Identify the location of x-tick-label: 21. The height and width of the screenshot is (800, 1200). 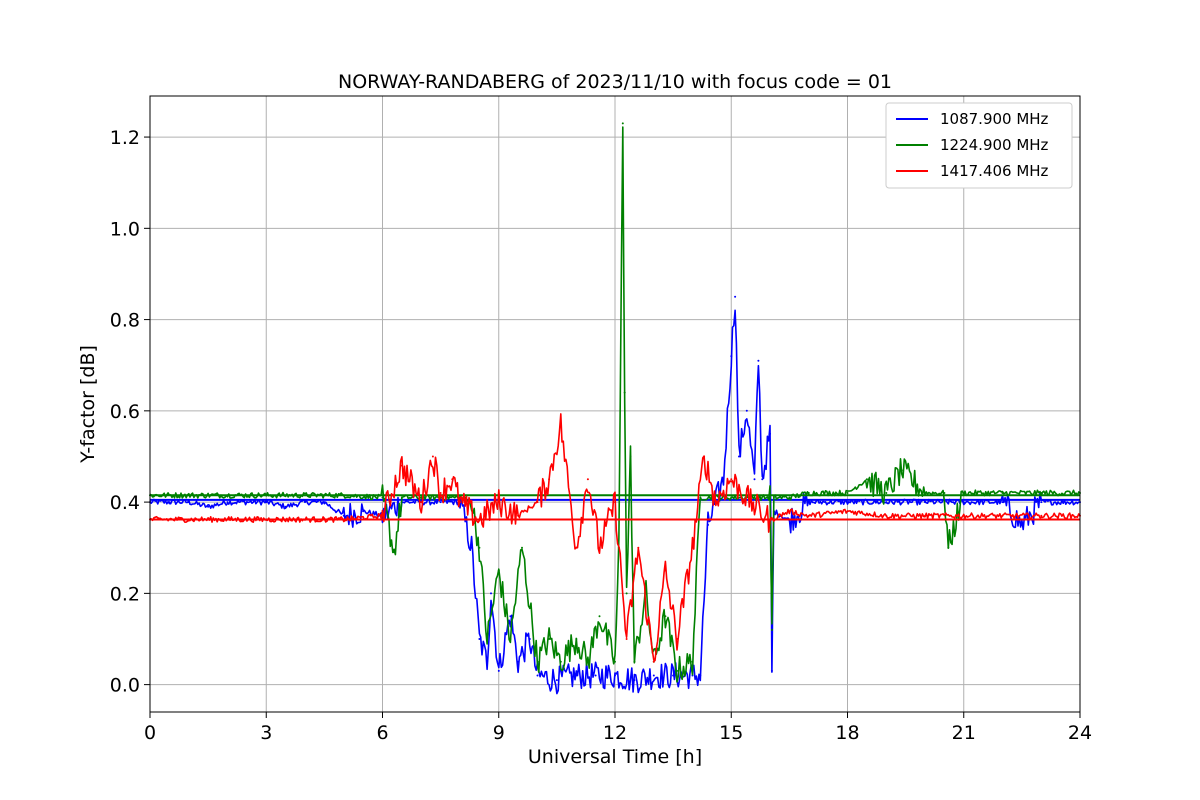
(964, 733).